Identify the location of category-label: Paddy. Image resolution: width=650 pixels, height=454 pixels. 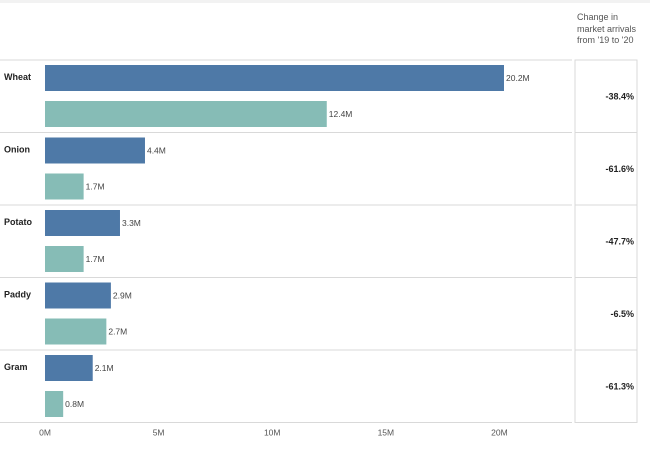
(17, 295).